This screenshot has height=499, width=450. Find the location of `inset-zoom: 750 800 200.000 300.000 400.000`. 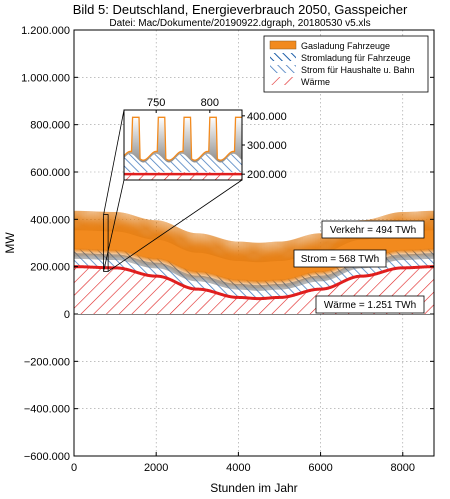

inset-zoom: 750 800 200.000 300.000 400.000 is located at coordinates (195, 184).